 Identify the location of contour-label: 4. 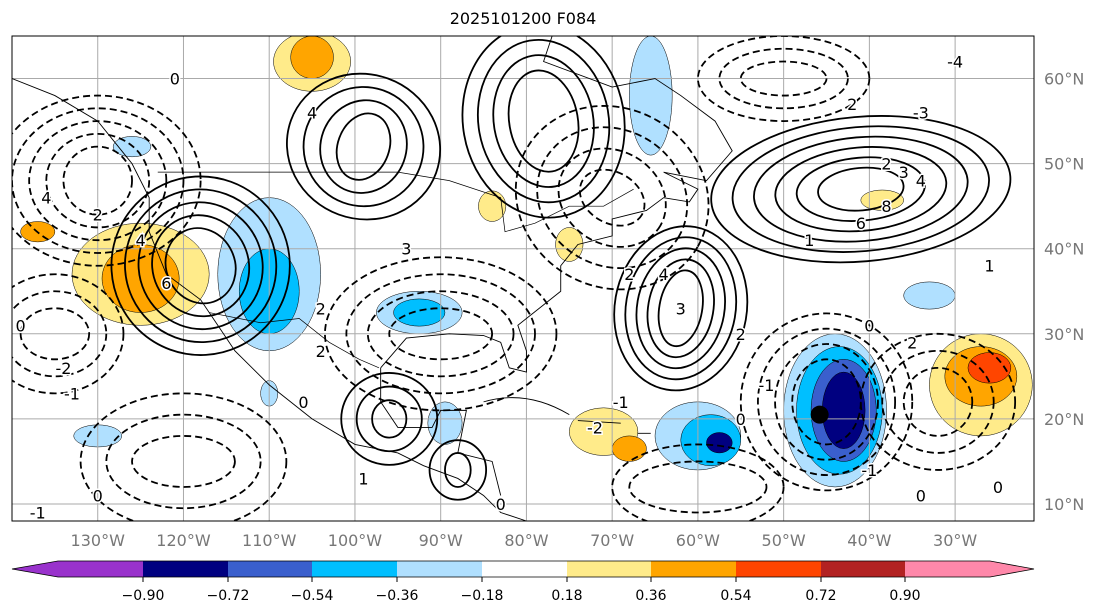
(141, 240).